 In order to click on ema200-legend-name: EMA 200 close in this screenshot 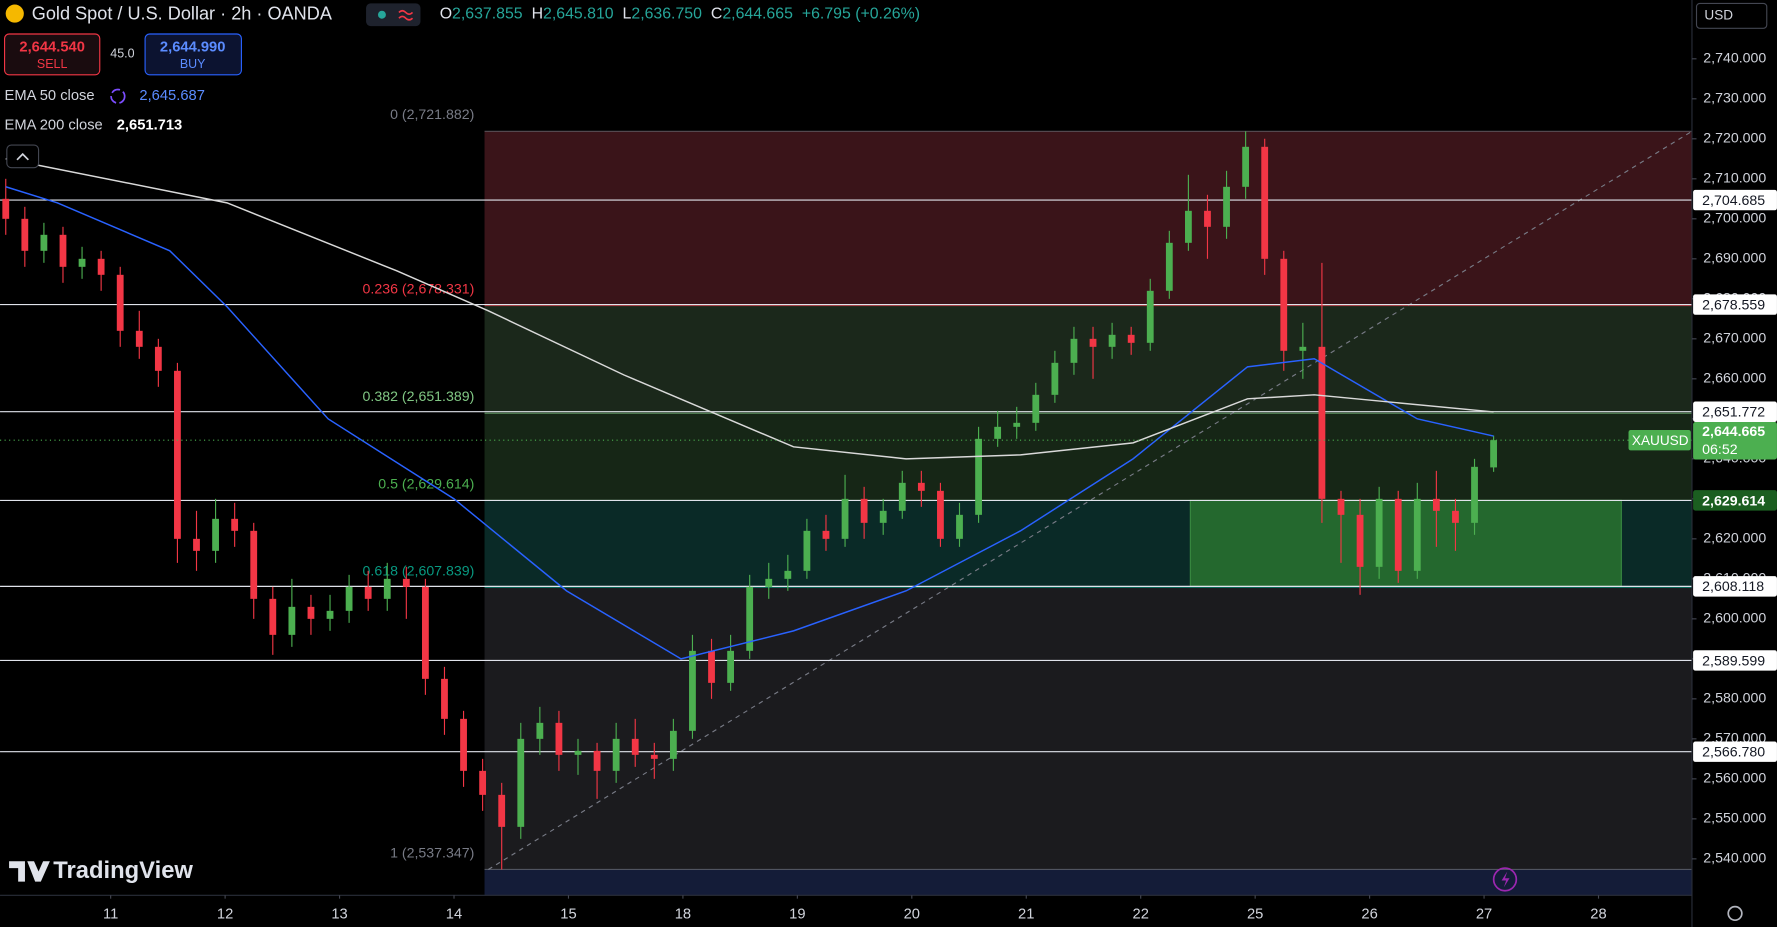, I will do `click(54, 126)`.